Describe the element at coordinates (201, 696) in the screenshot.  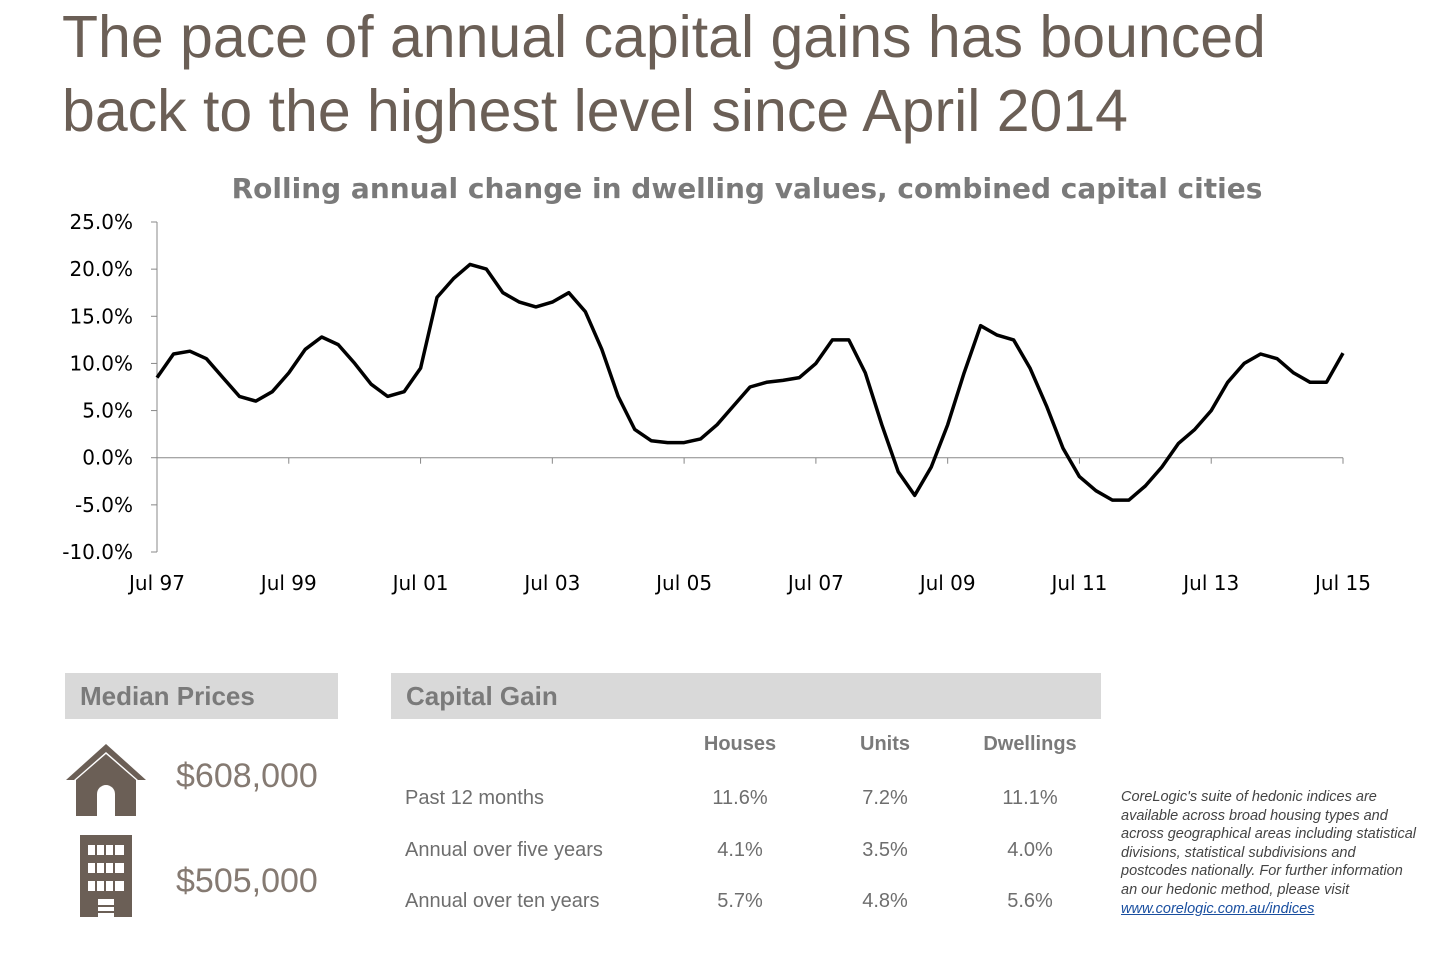
I see `median-prices-header: Median Prices` at that location.